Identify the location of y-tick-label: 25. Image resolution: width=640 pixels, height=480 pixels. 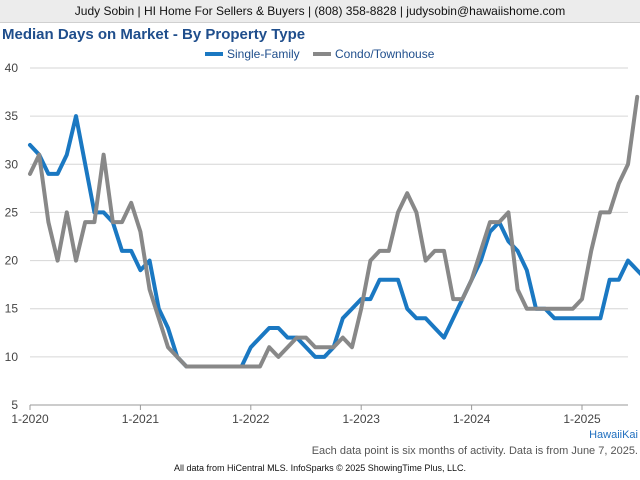
(12, 212).